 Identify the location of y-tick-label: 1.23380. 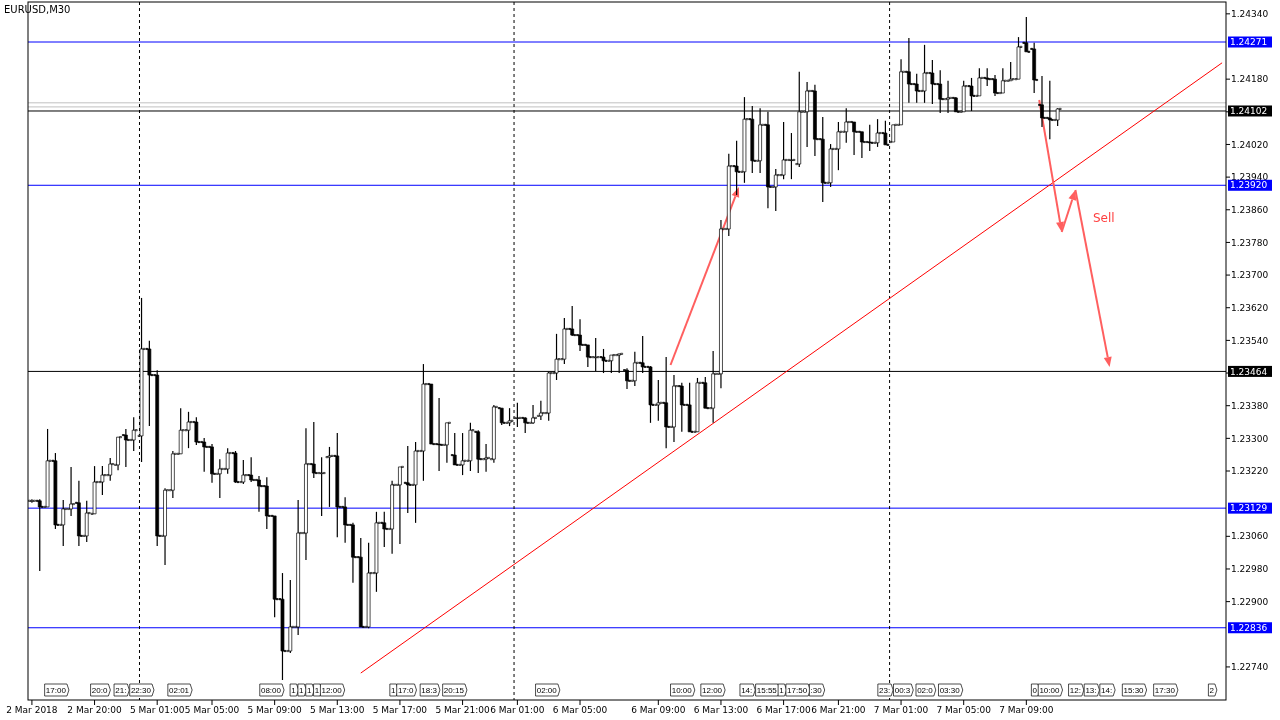
(1250, 405).